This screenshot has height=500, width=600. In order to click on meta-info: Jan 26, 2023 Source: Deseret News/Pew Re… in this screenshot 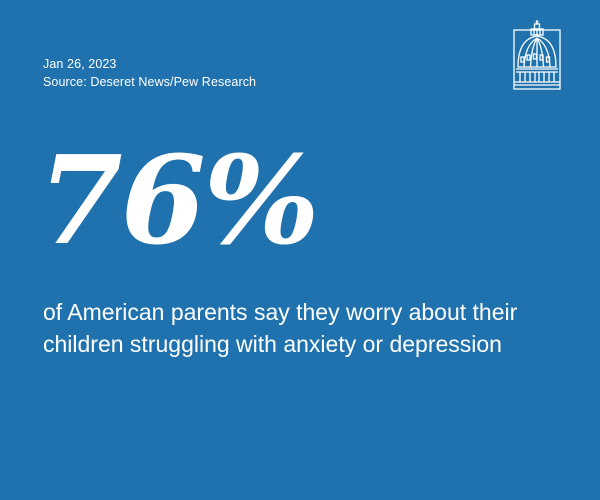, I will do `click(149, 73)`.